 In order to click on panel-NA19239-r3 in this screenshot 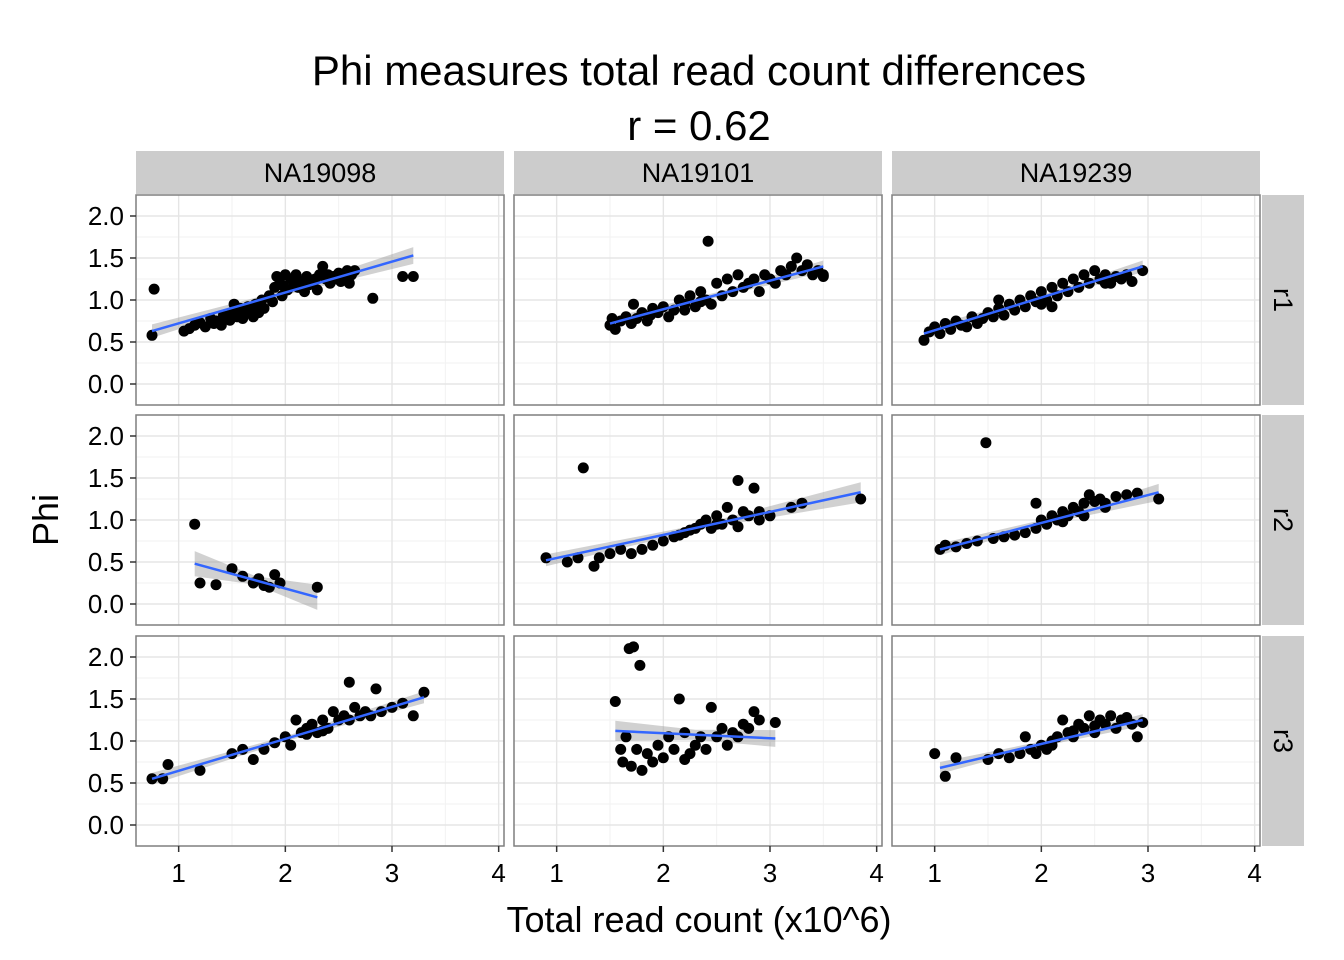, I will do `click(1076, 741)`.